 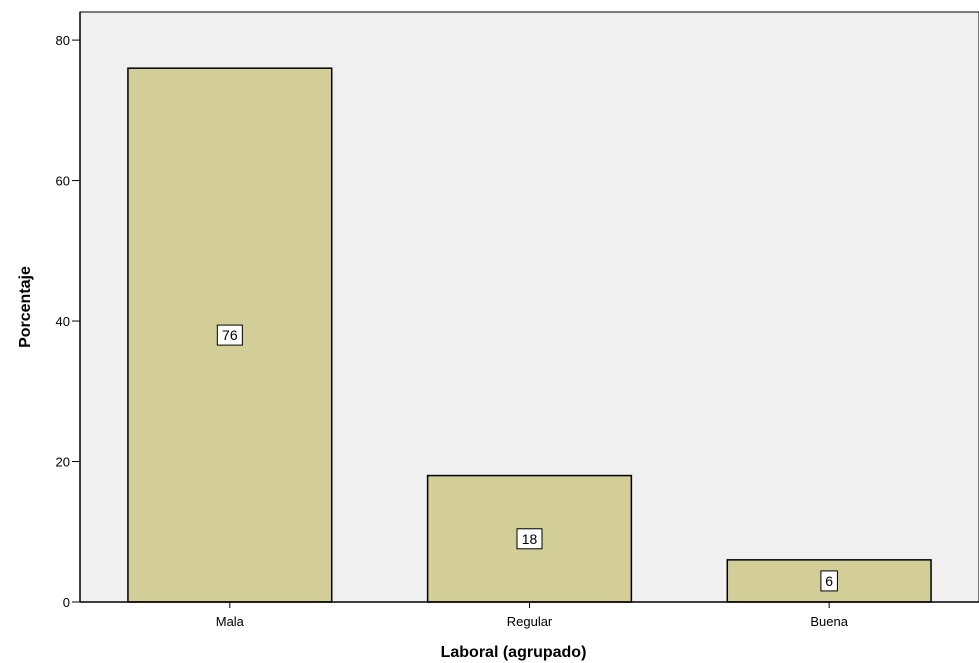 I want to click on y-tick-label: 20, so click(x=63, y=462).